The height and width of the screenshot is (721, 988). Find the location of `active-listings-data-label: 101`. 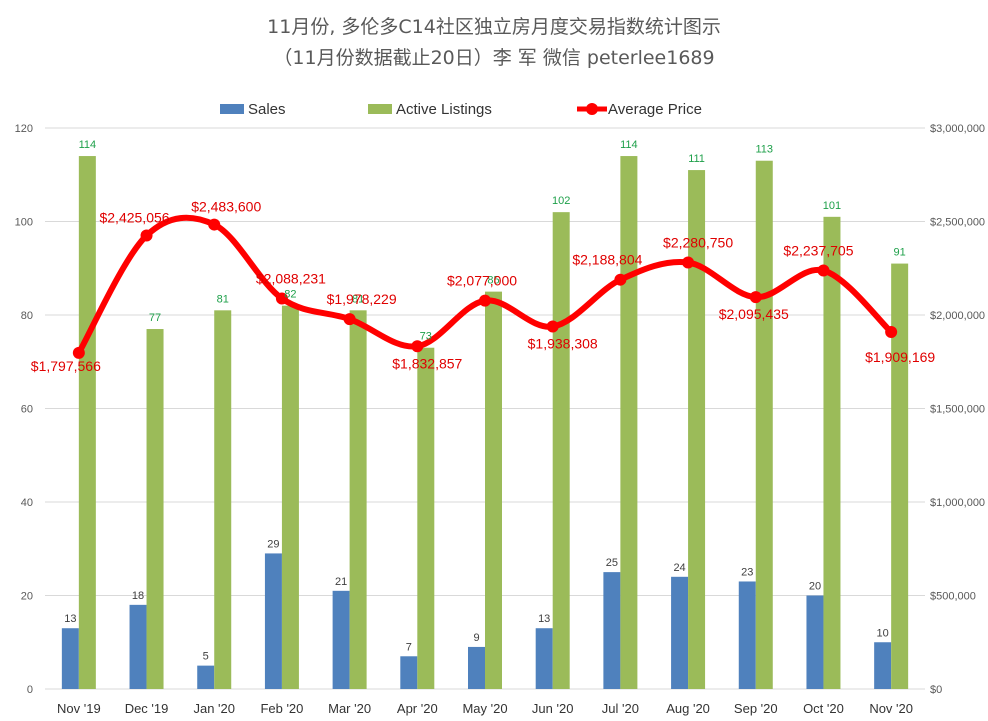

active-listings-data-label: 101 is located at coordinates (832, 206).